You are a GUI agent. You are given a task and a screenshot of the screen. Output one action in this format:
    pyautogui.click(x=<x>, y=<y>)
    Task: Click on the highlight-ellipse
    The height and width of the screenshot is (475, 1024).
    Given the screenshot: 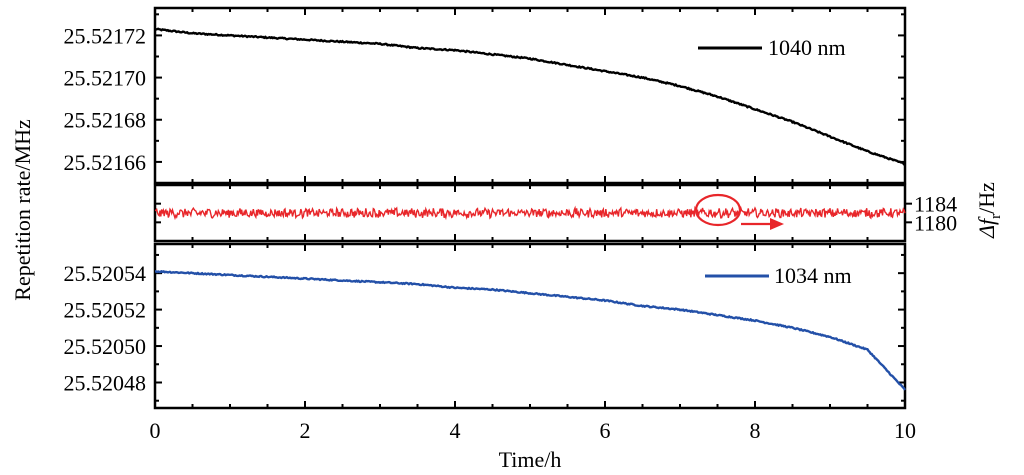 What is the action you would take?
    pyautogui.click(x=718, y=210)
    